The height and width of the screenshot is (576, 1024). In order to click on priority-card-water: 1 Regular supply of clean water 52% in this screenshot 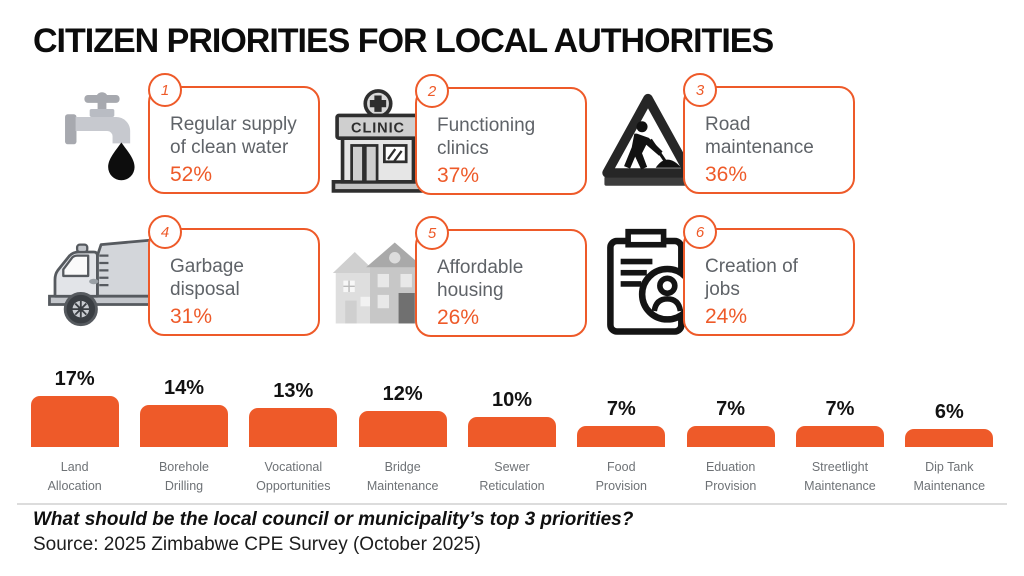, I will do `click(234, 133)`.